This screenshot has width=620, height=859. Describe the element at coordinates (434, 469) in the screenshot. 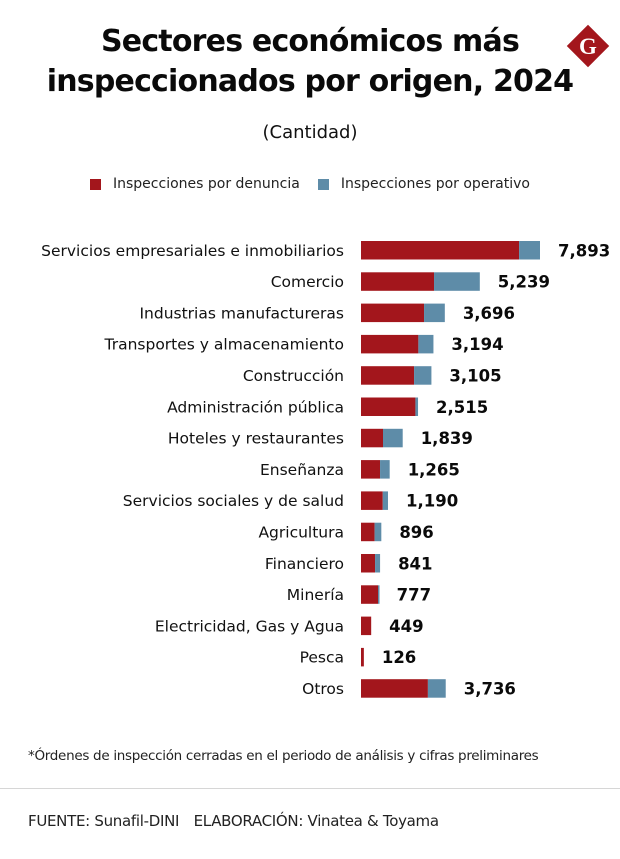

I see `value-label: 1,265` at that location.